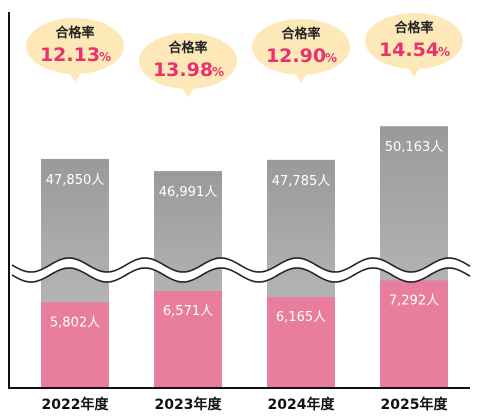 The width and height of the screenshot is (497, 418). Describe the element at coordinates (296, 56) in the screenshot. I see `pass-rate-value: 12.90` at that location.